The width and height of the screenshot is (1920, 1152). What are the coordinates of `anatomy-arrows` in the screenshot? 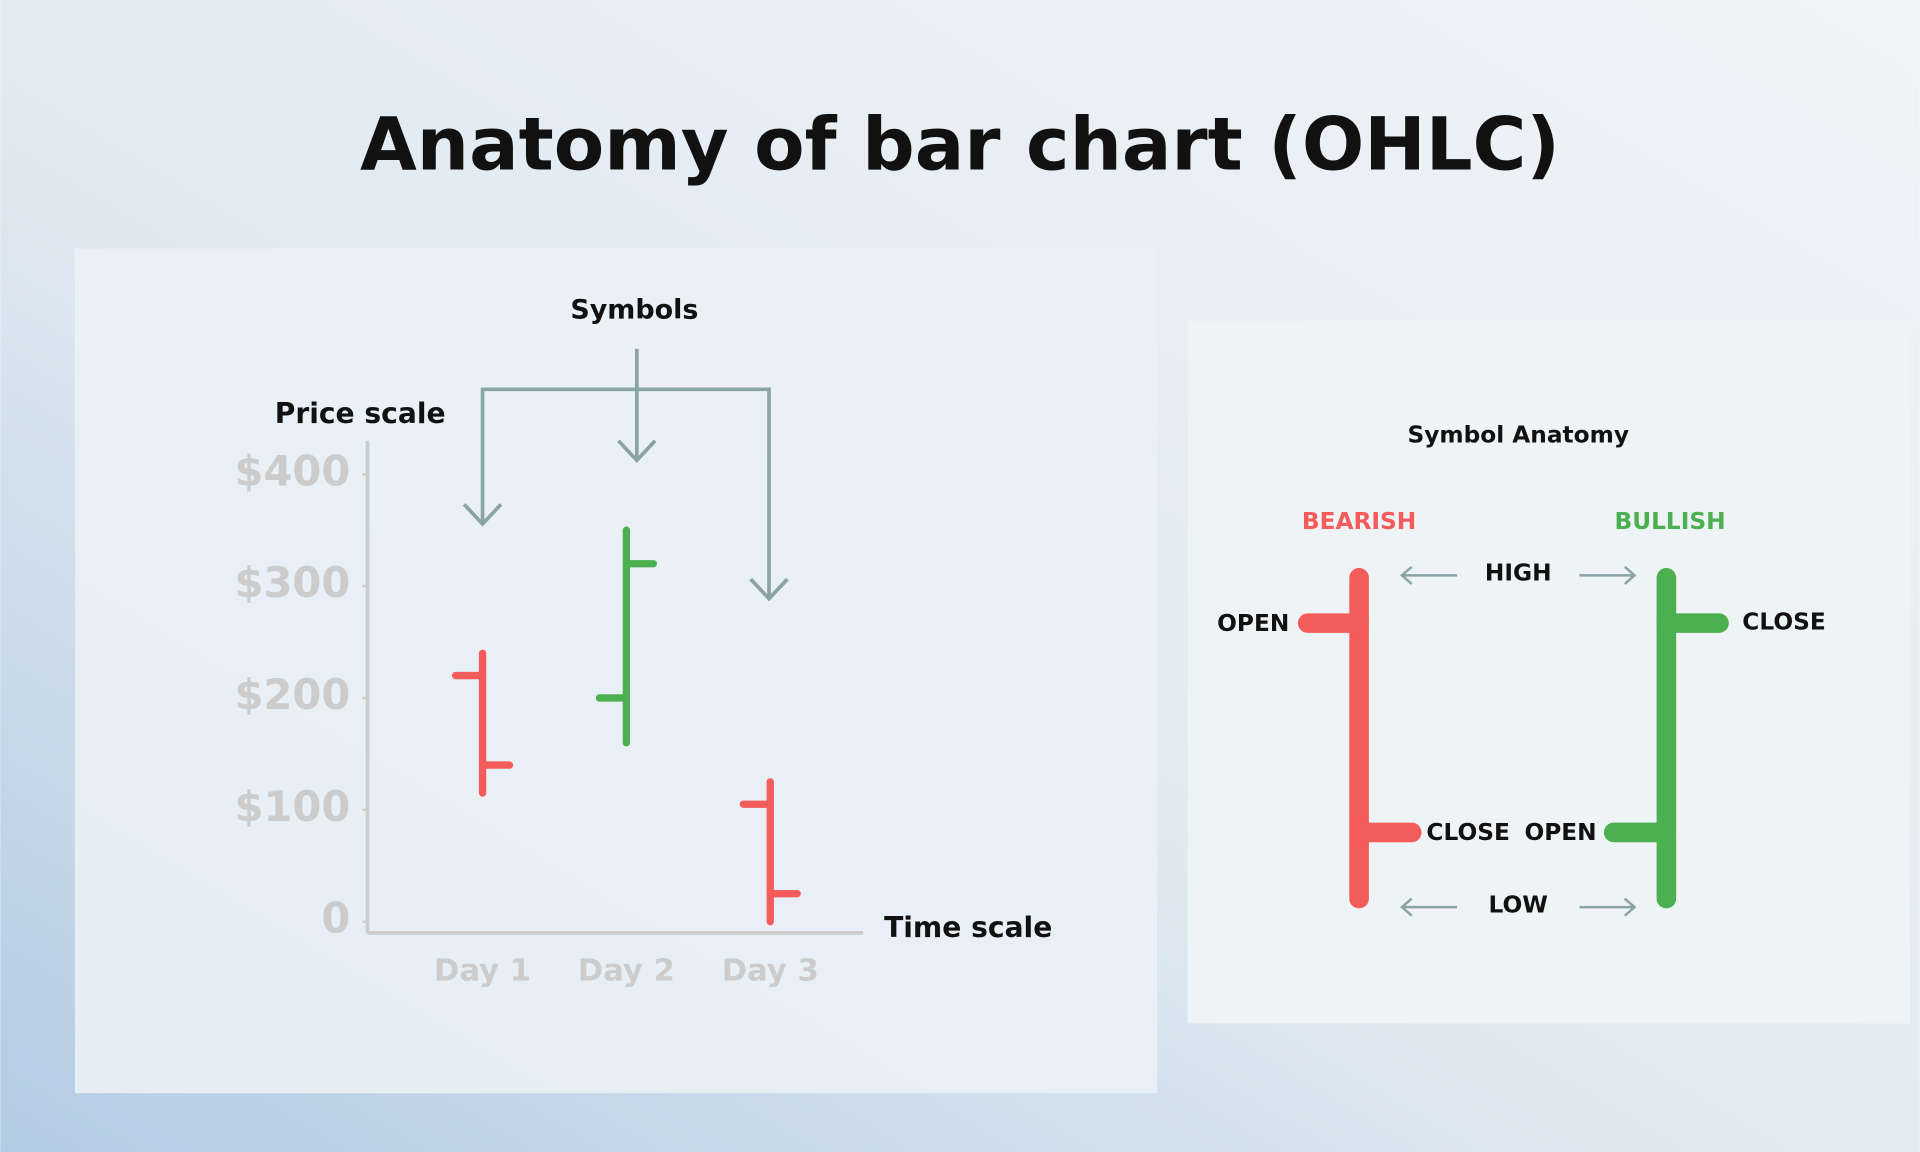 It's located at (1518, 741).